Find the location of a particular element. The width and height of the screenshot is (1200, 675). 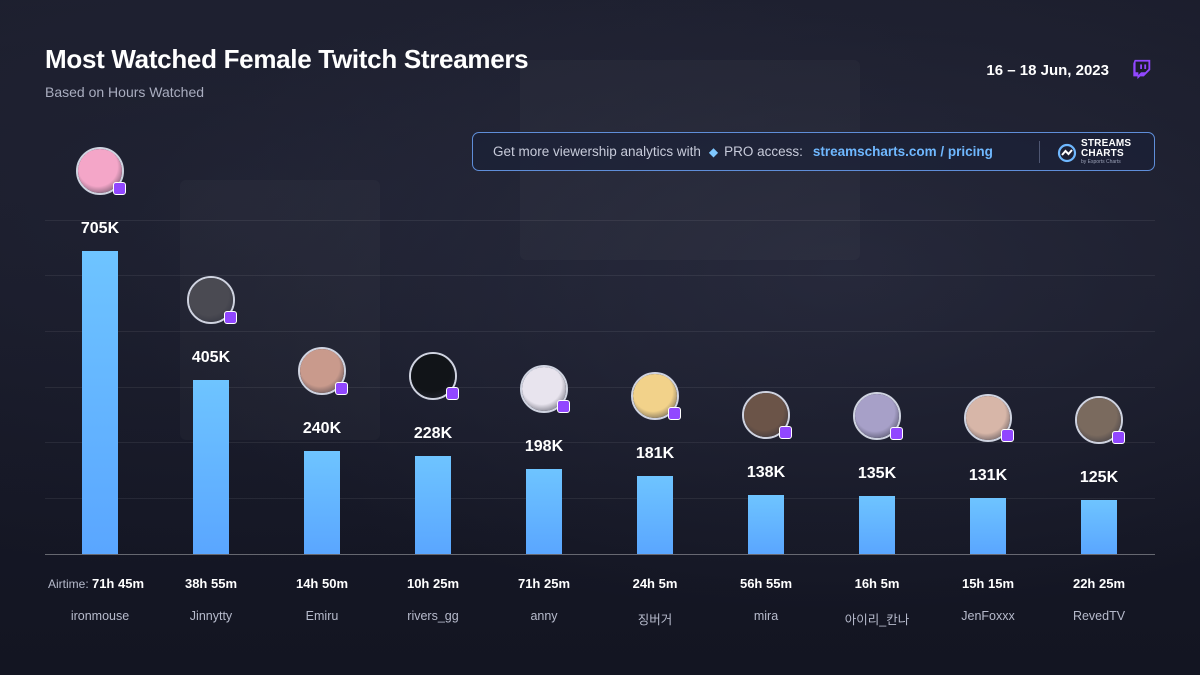

bar-value-label: 131K is located at coordinates (988, 475).